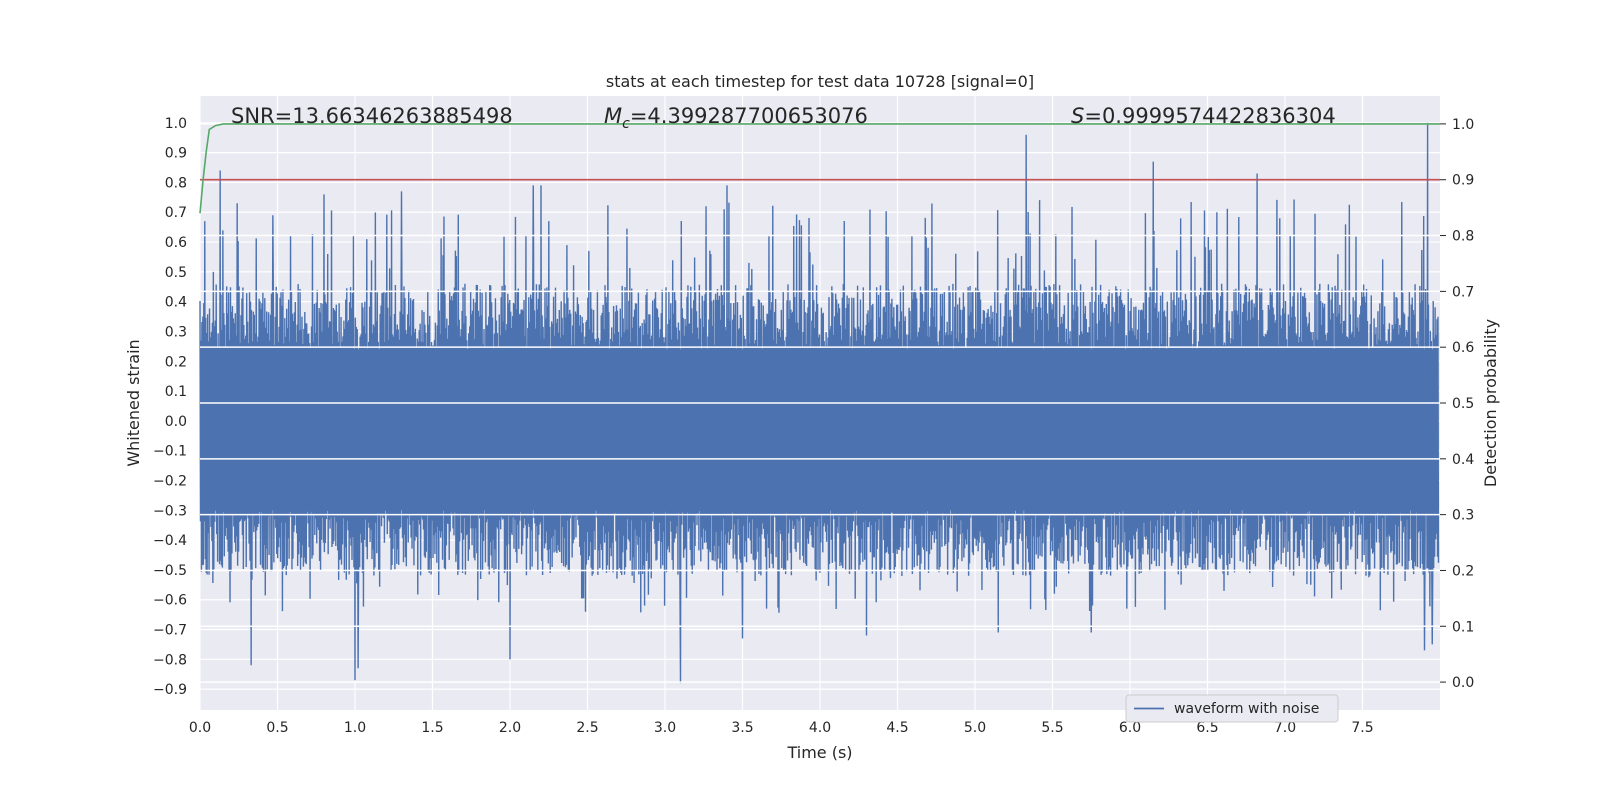  What do you see at coordinates (170, 481) in the screenshot?
I see `y-tick-label: −0.2` at bounding box center [170, 481].